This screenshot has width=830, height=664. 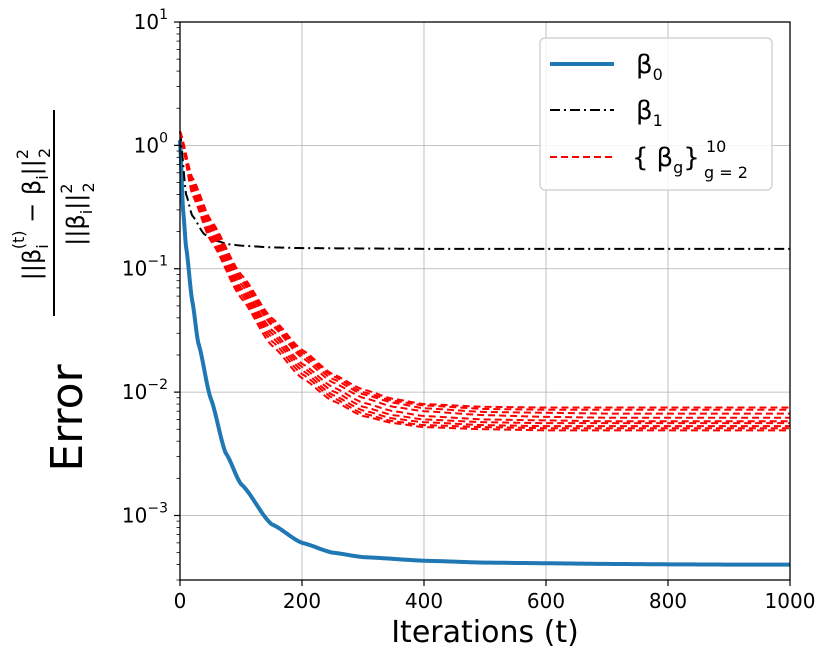 What do you see at coordinates (151, 20) in the screenshot?
I see `y-tick-label: 10¹` at bounding box center [151, 20].